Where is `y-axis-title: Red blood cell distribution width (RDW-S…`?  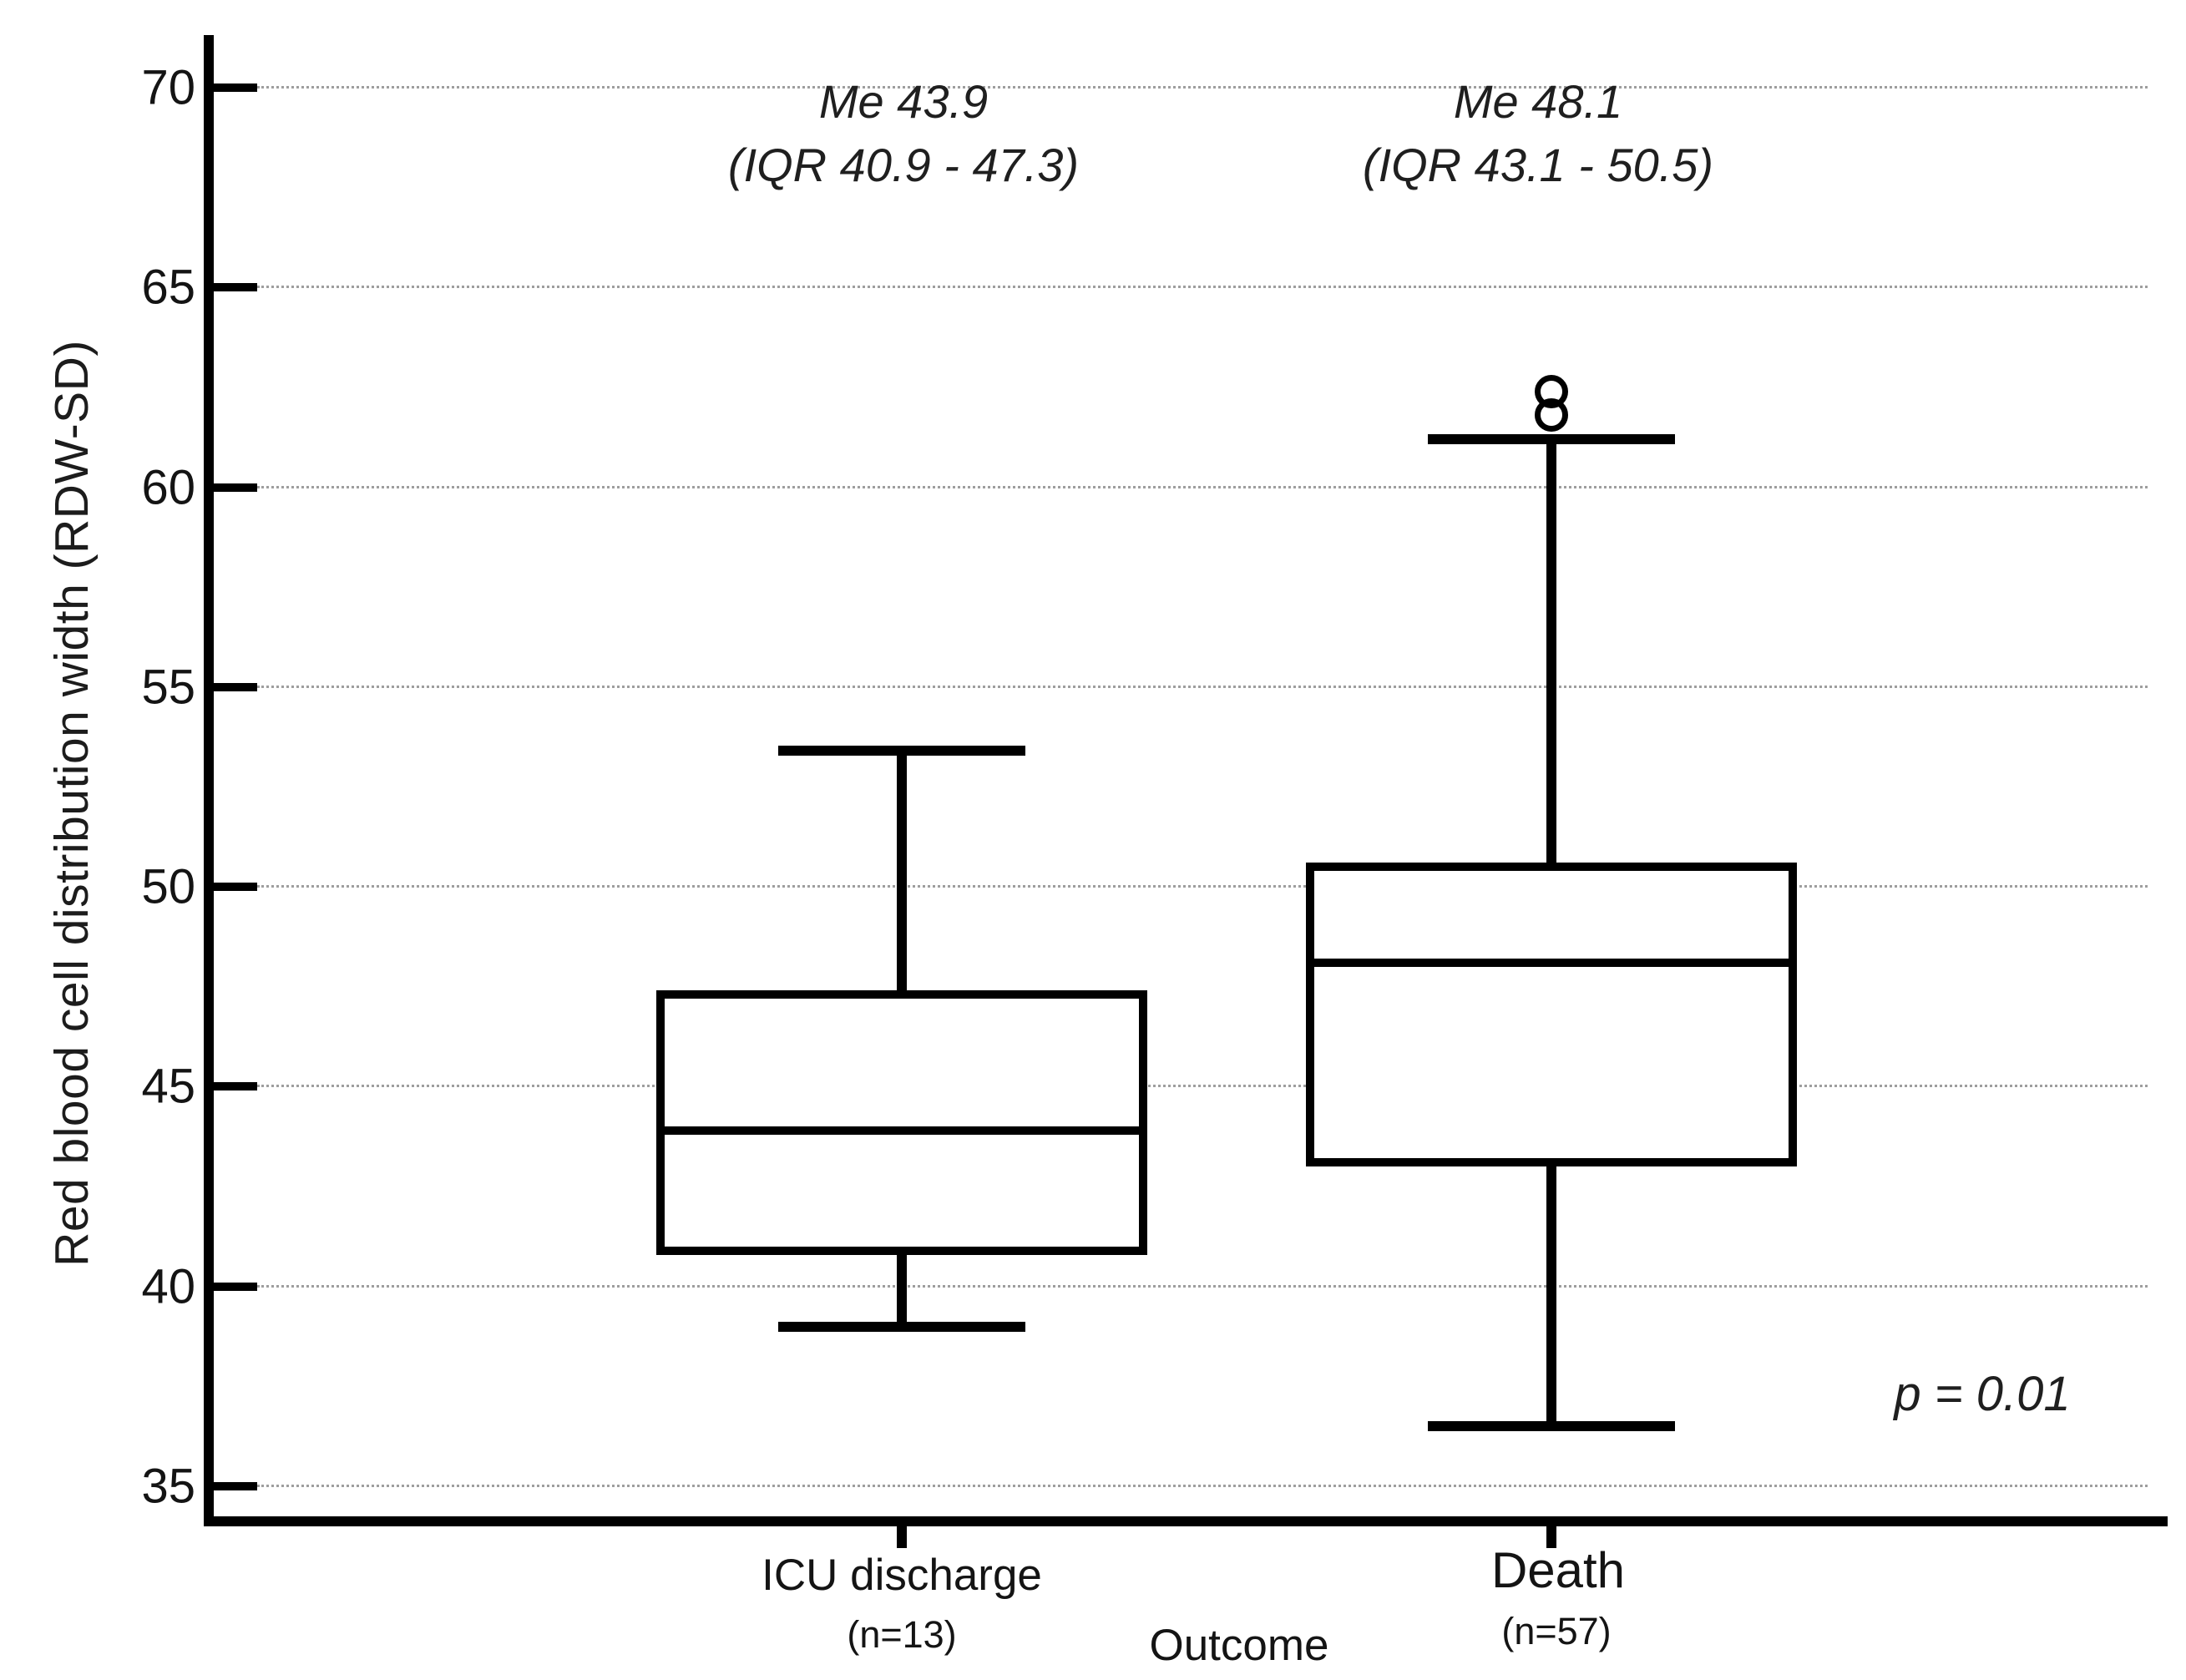 y-axis-title: Red blood cell distribution width (RDW-S… is located at coordinates (72, 803).